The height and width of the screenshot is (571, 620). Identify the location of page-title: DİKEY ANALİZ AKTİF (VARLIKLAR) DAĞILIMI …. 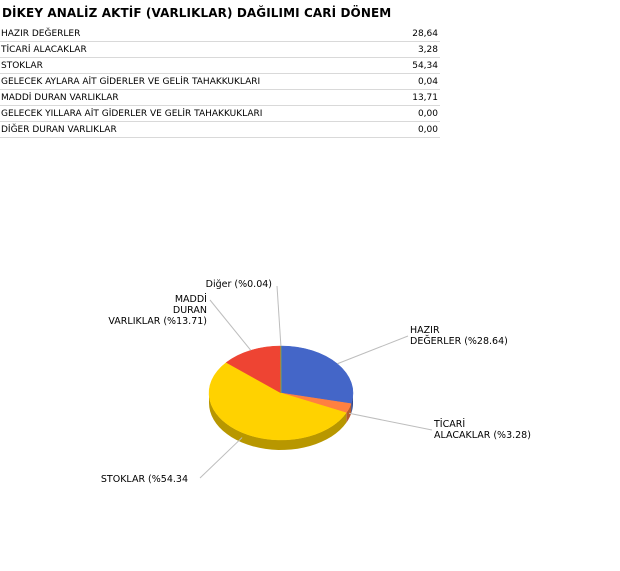
(197, 13).